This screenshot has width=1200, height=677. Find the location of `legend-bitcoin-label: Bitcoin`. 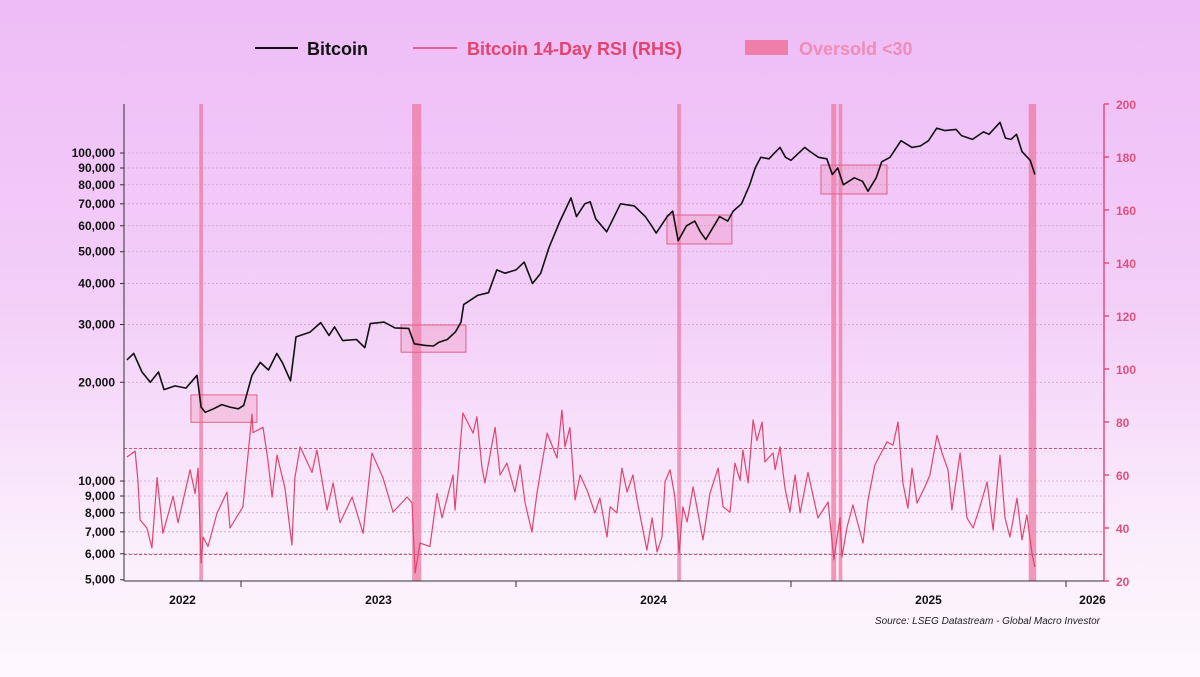

legend-bitcoin-label: Bitcoin is located at coordinates (337, 49).